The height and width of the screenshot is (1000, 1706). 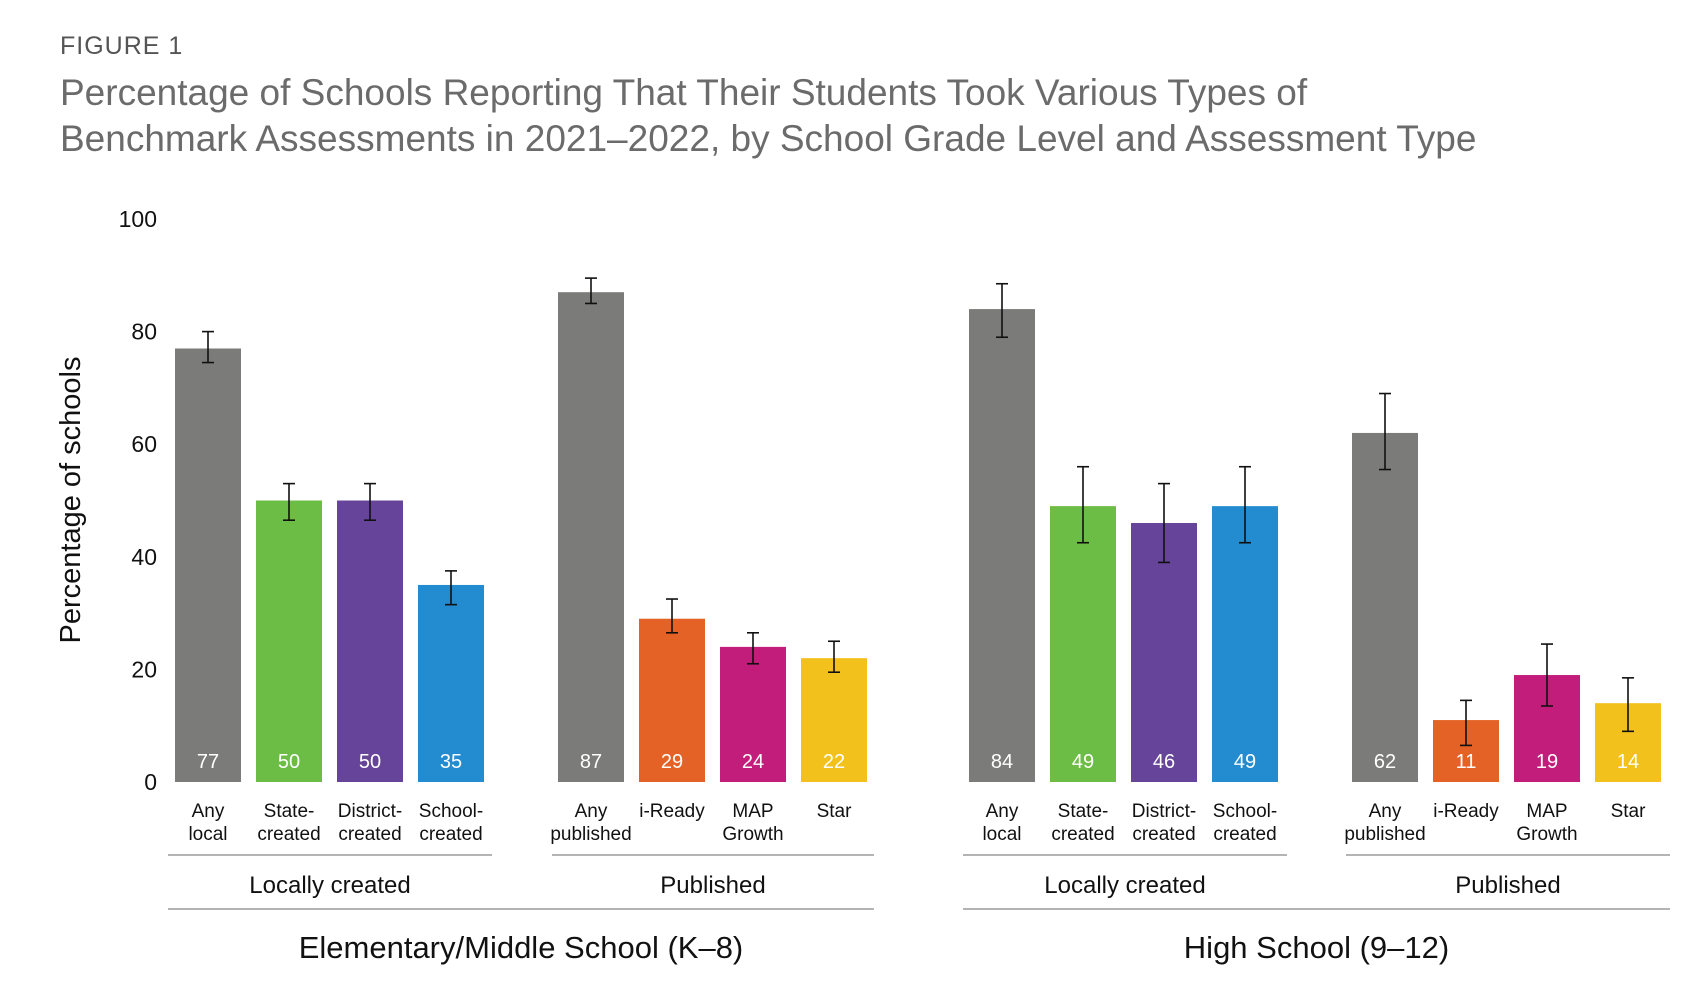 I want to click on y-tick-label: 100, so click(x=138, y=219).